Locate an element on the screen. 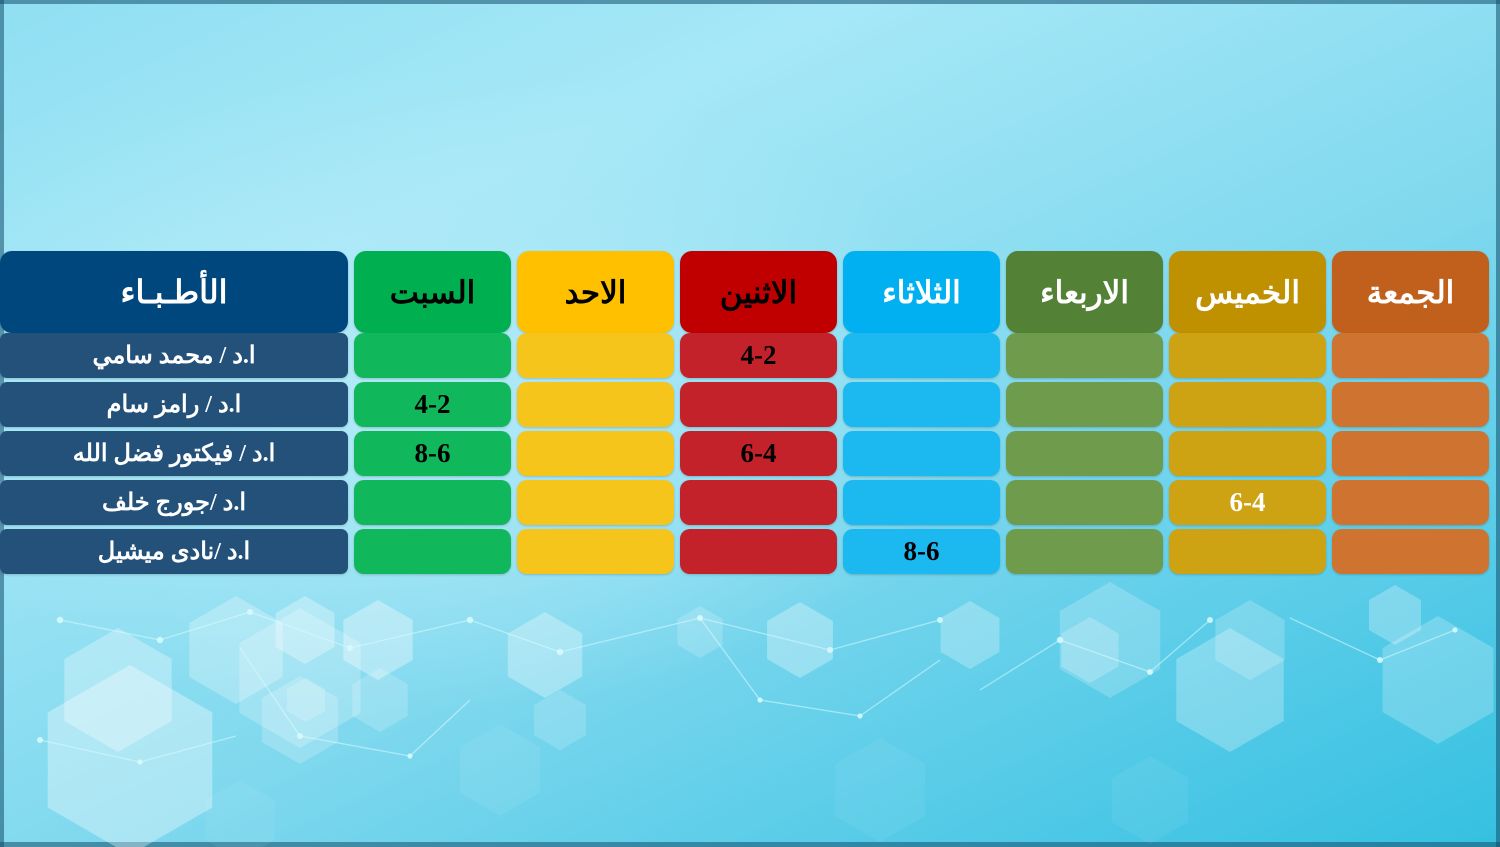 This screenshot has width=1500, height=847. table-row: 4-2 ا.د / محمد سامي is located at coordinates (746, 355).